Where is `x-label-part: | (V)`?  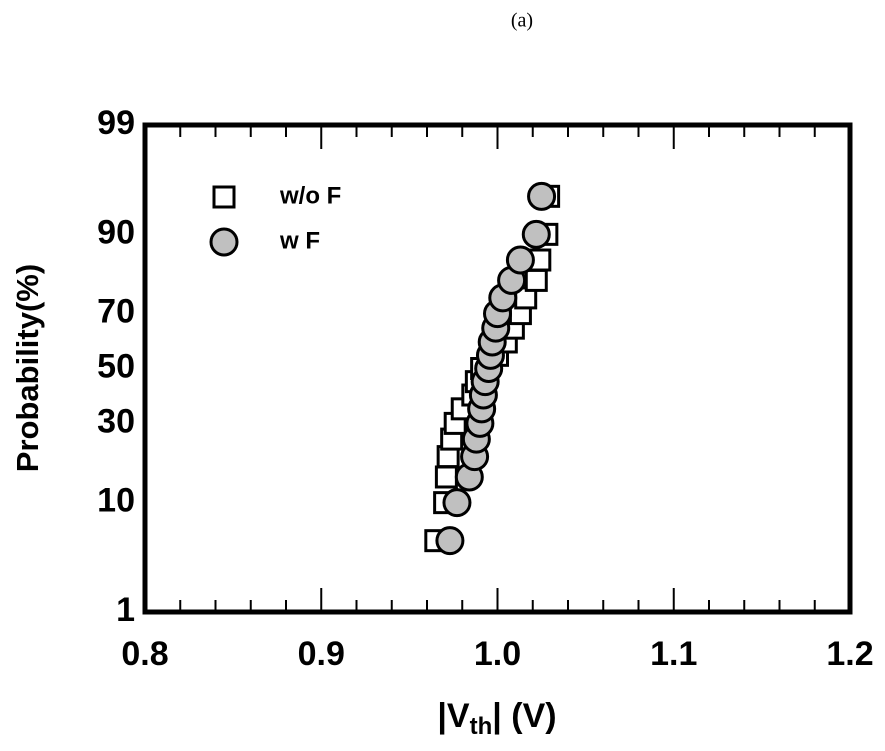 x-label-part: | (V) is located at coordinates (524, 716).